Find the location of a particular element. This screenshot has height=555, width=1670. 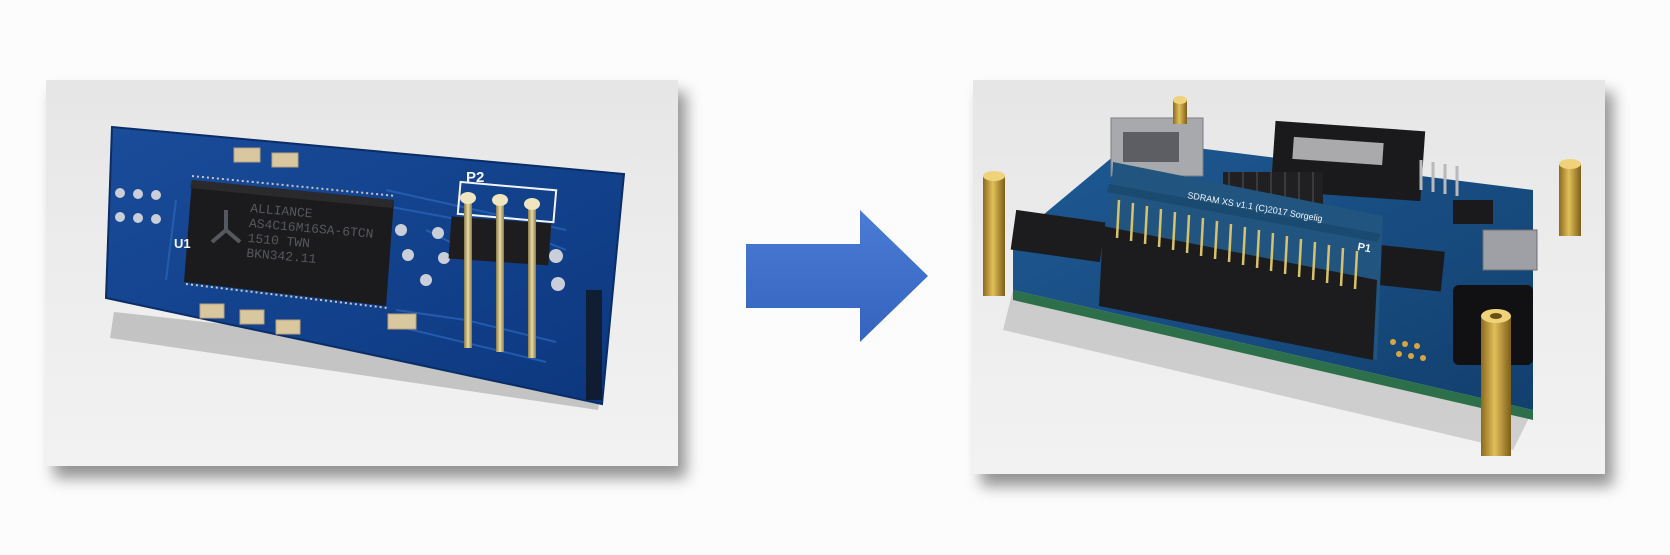

sdram-module-mounted: SDRAM XS v1.1 (C)2017 Sorgelig P1 is located at coordinates (1241, 261).